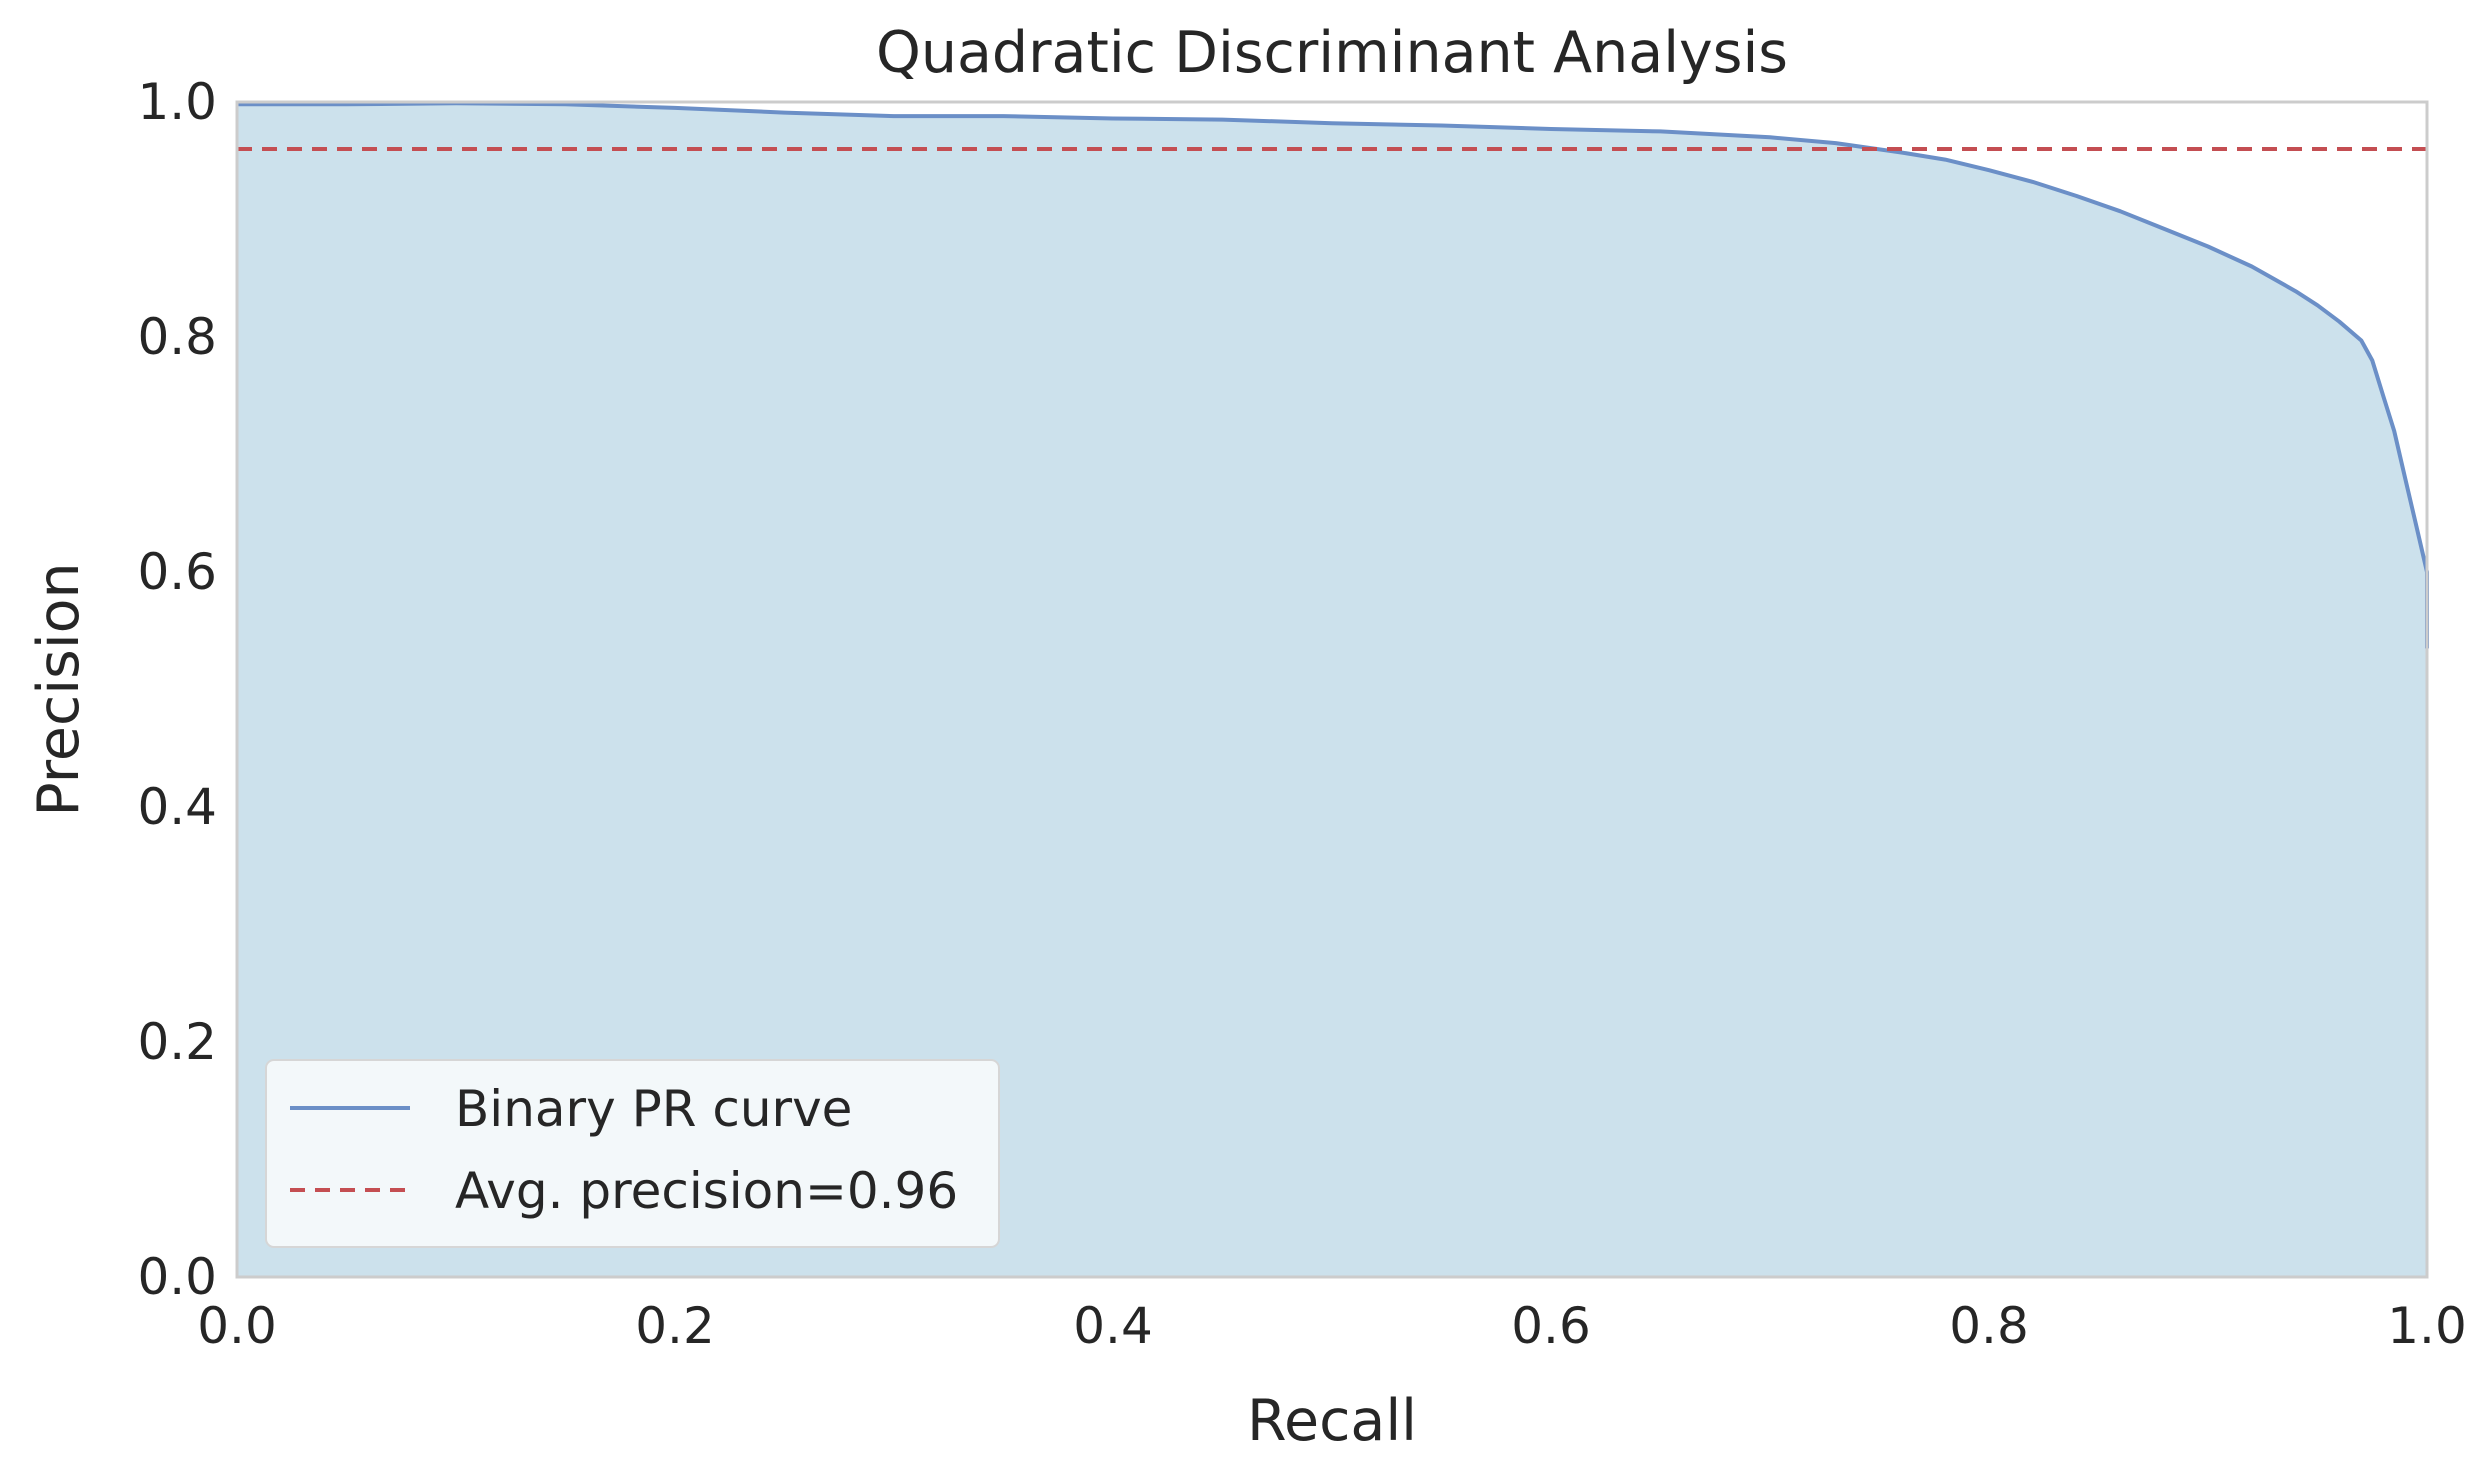  Describe the element at coordinates (177, 689) in the screenshot. I see `y-axis-ticks: 0.0 0.2 0.4 0.6 0.8 1.0` at that location.